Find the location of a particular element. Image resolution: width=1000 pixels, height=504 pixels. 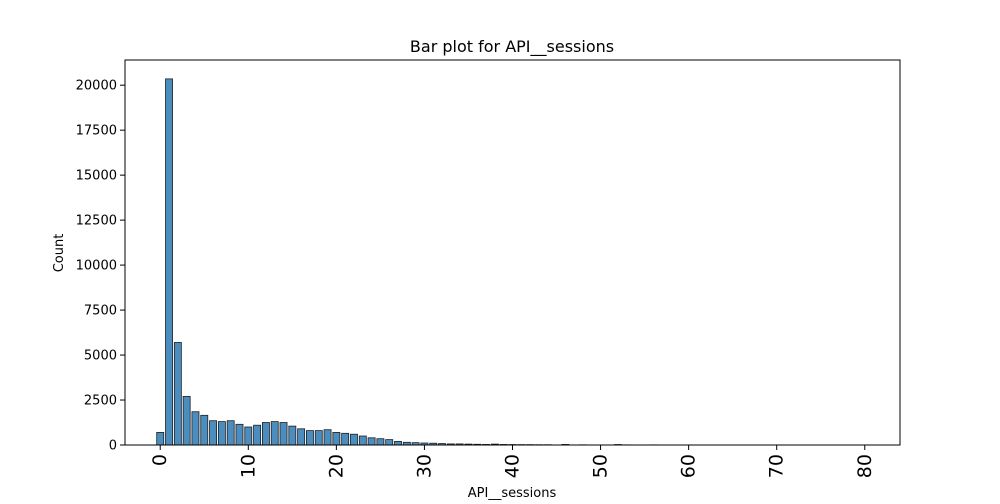

y-axis-label: Count is located at coordinates (59, 253).